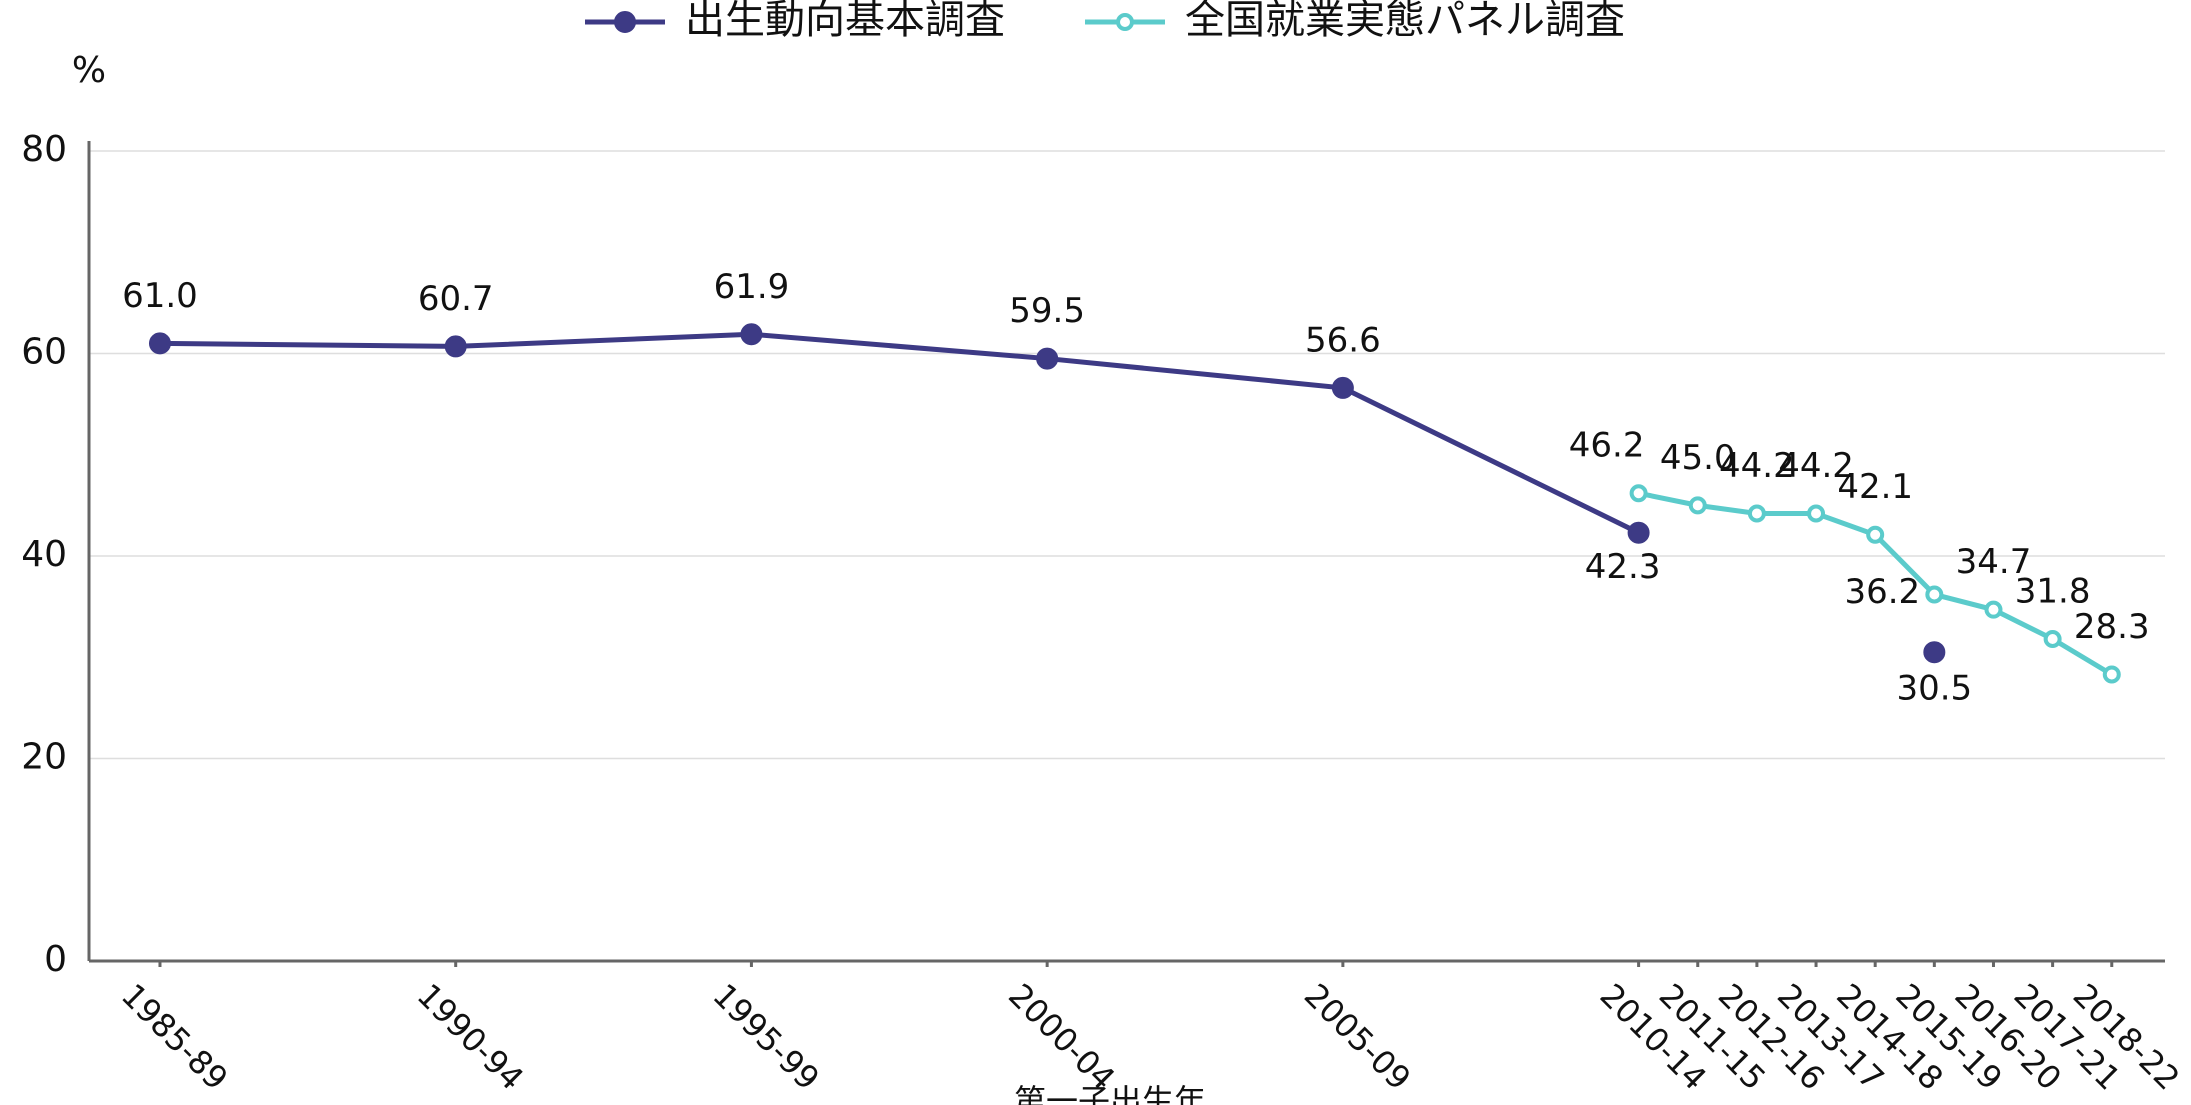 The width and height of the screenshot is (2191, 1105). What do you see at coordinates (765, 1036) in the screenshot?
I see `x-tick-label: 1995-99` at bounding box center [765, 1036].